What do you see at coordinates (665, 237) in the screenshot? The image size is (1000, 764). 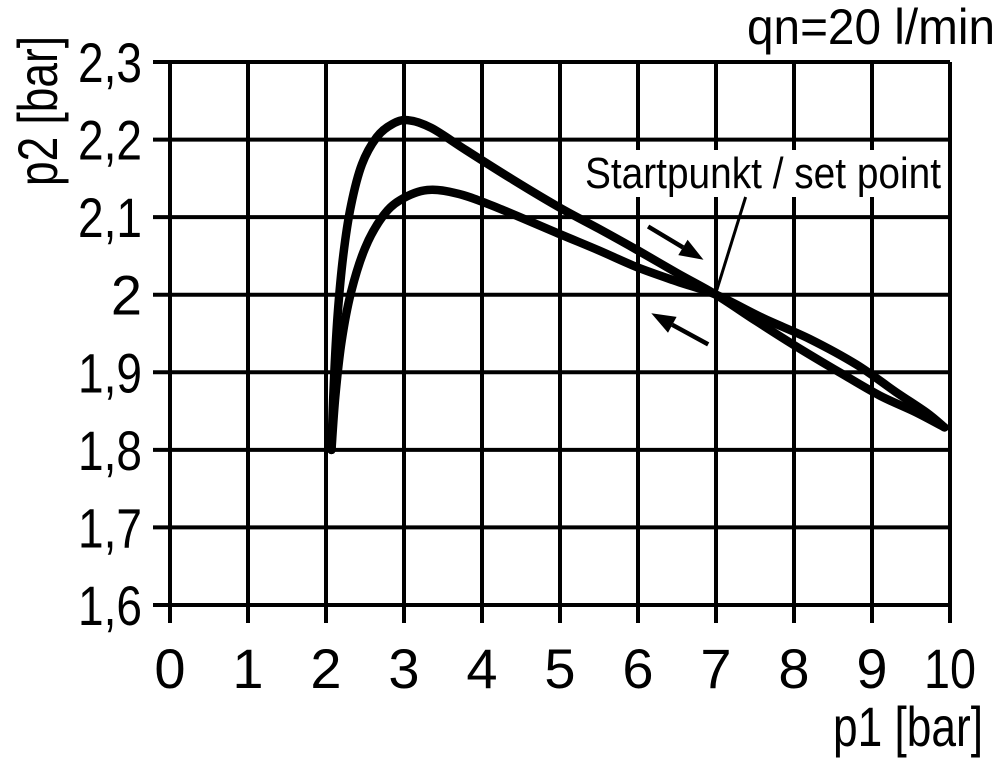 I see `increasing-direction-arrow-shaft` at bounding box center [665, 237].